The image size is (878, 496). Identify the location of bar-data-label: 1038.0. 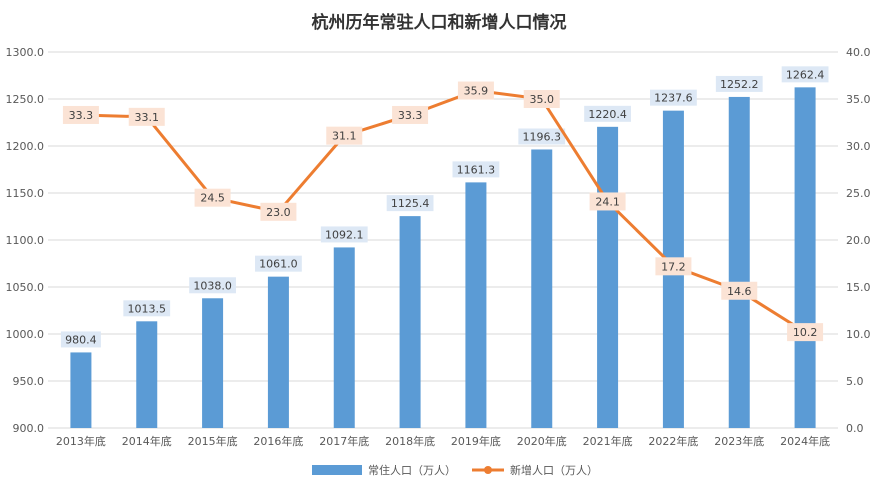
(212, 285).